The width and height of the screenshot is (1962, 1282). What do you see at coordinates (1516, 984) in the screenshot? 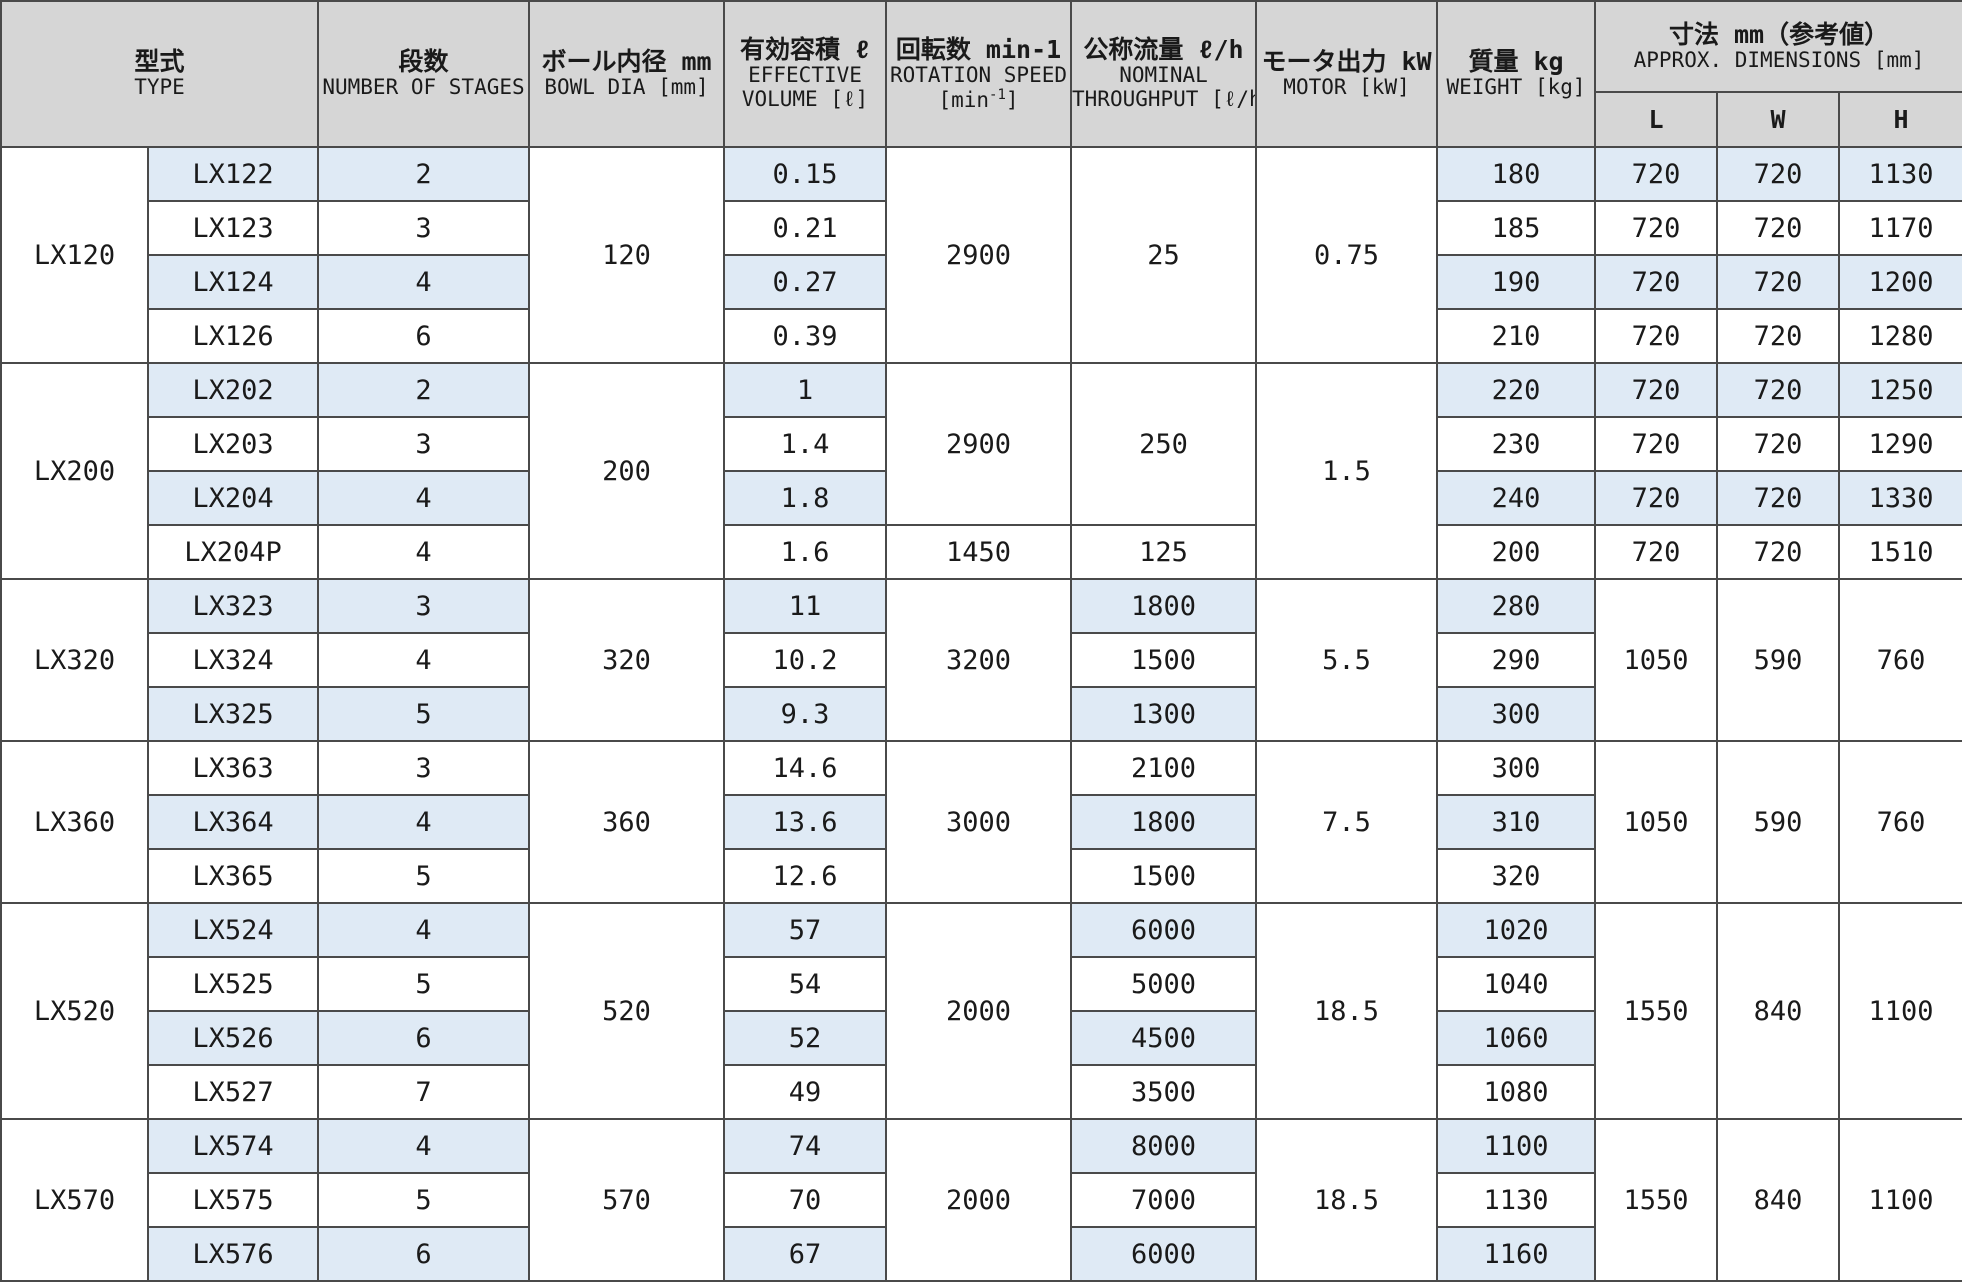
I see `weight-cell: 1040` at bounding box center [1516, 984].